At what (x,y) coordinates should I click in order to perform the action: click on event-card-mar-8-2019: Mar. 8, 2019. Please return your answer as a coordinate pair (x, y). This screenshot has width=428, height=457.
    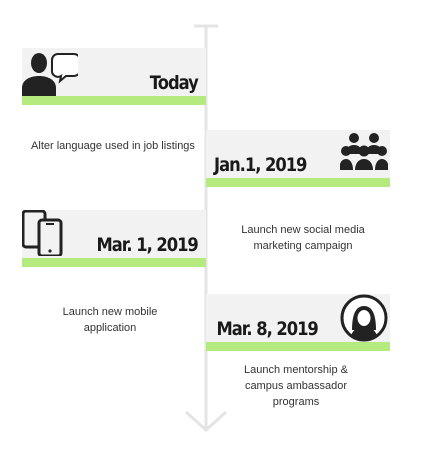
    Looking at the image, I should click on (298, 322).